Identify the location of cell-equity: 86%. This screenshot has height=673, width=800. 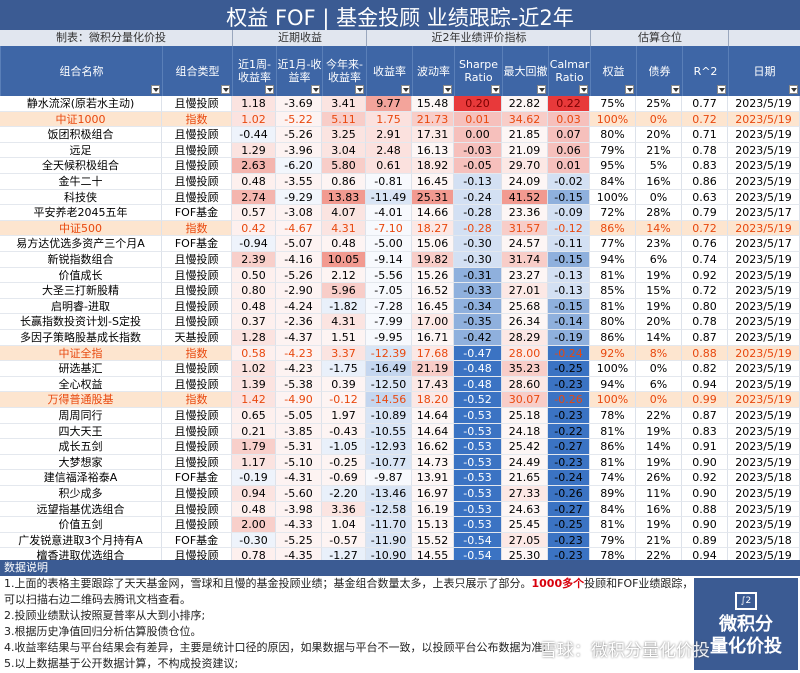
(613, 338).